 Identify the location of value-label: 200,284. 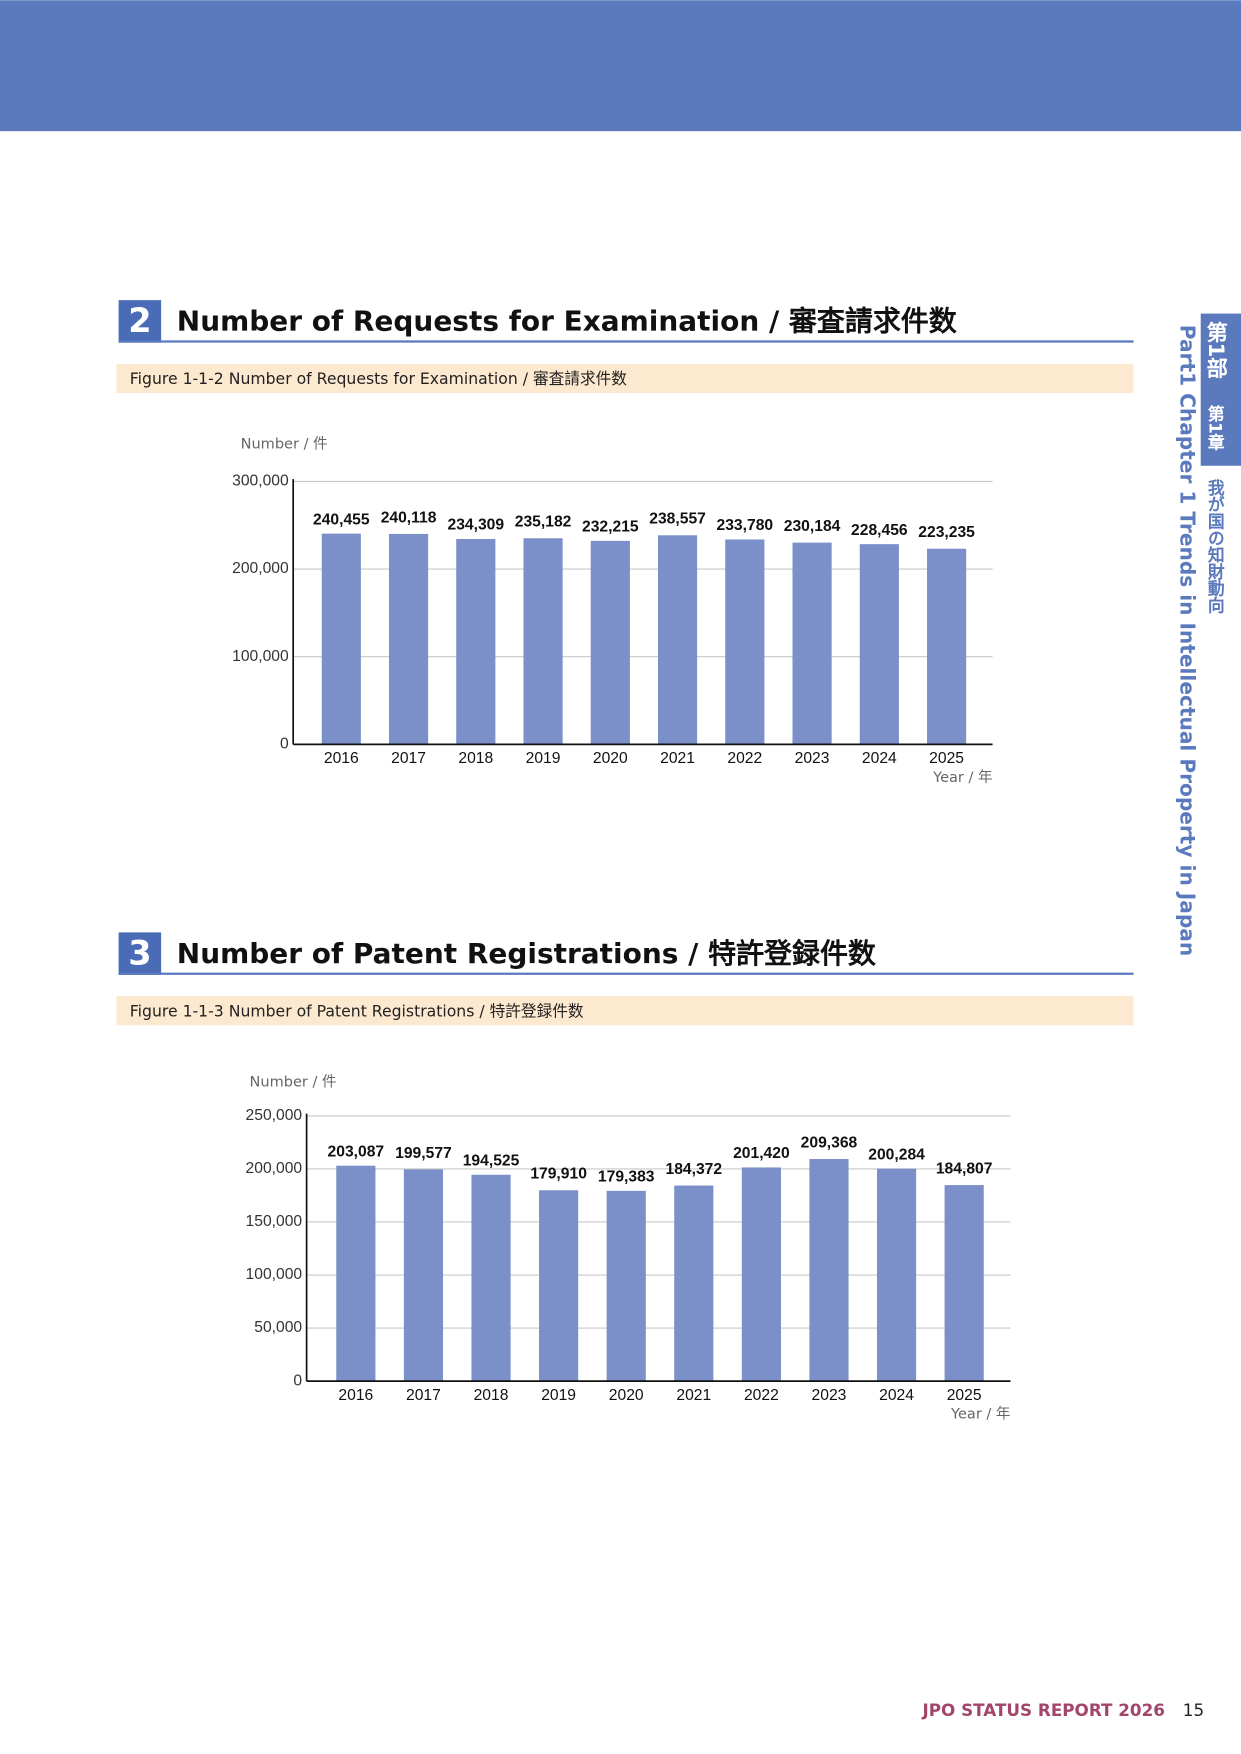
(896, 1154).